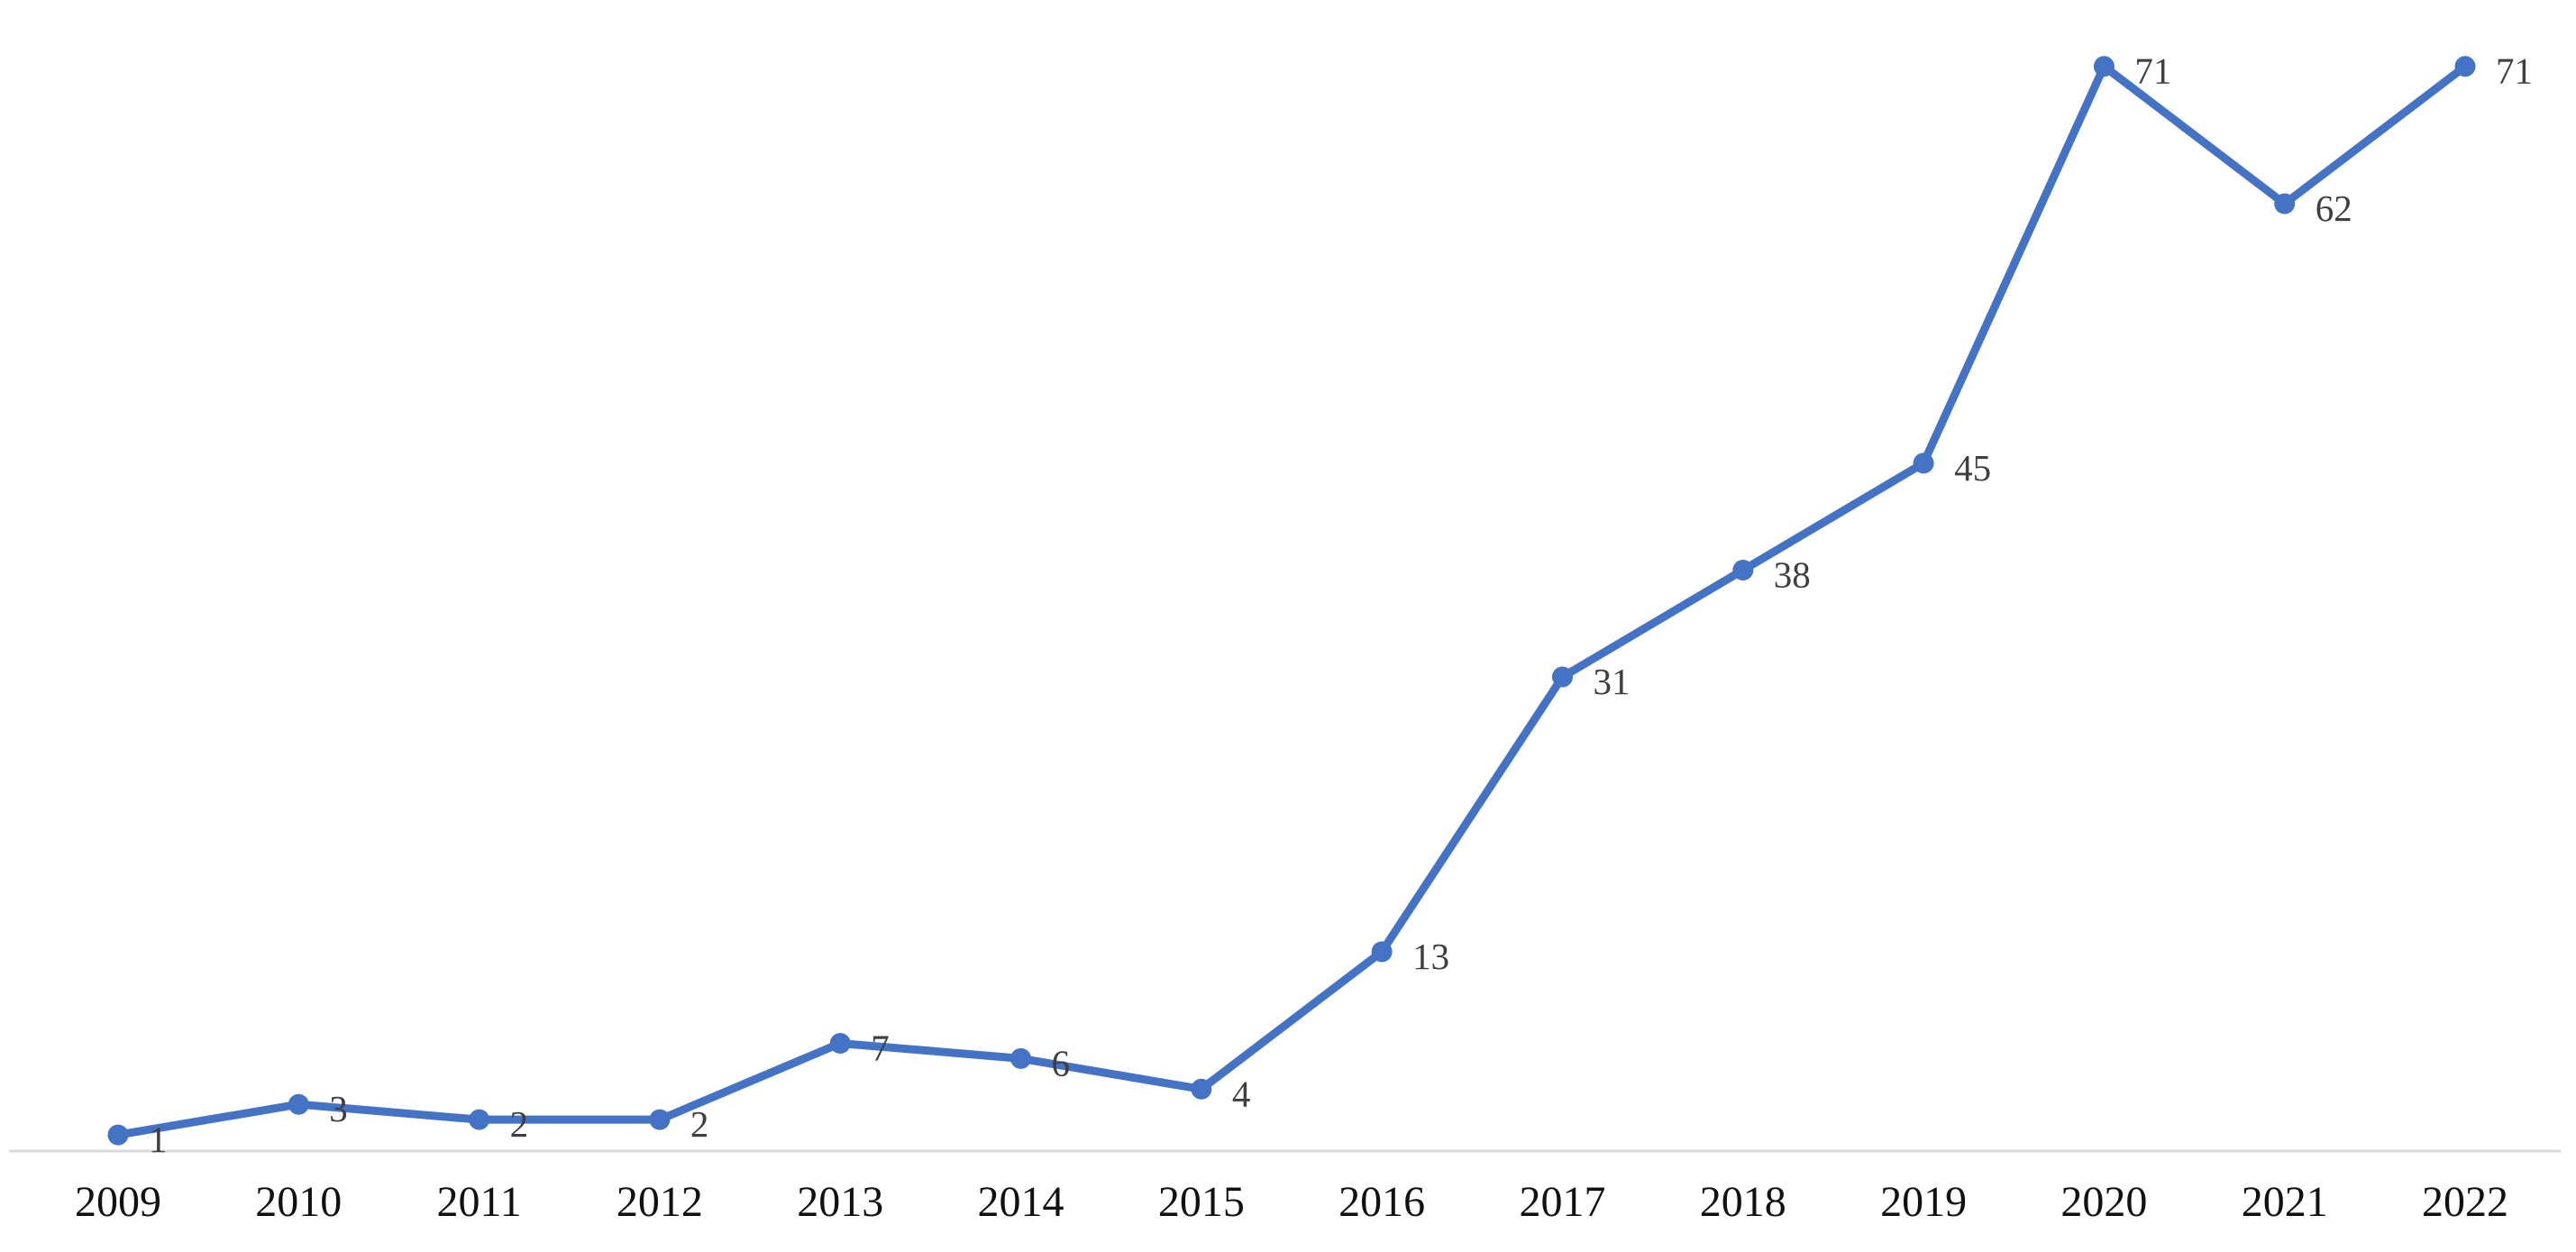  I want to click on x-tick-label: 2009, so click(118, 1202).